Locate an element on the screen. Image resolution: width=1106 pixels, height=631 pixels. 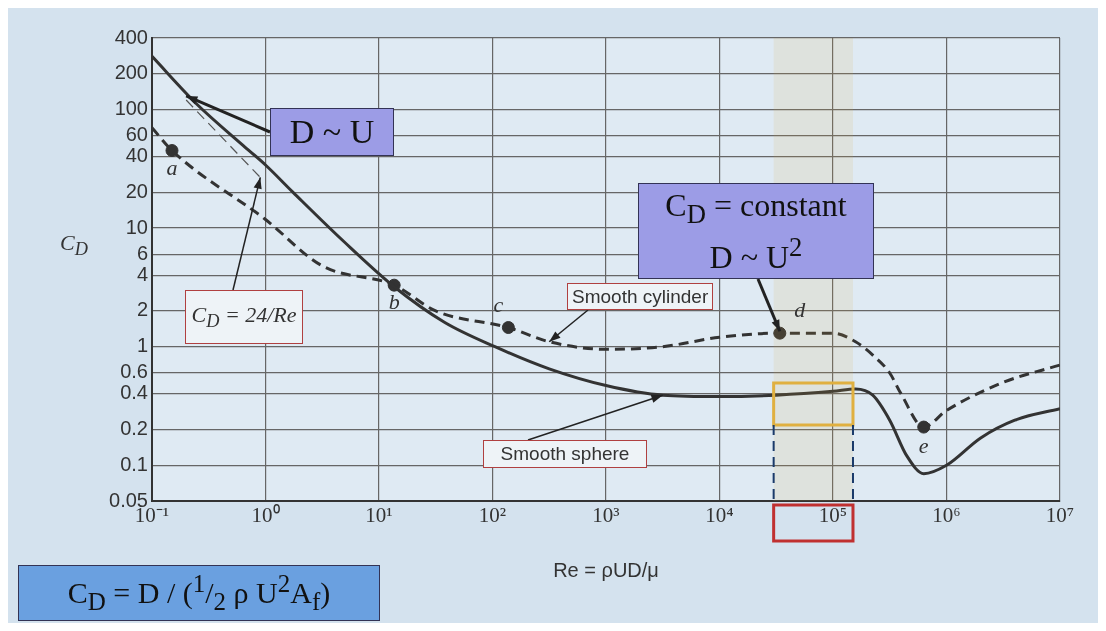
y-tick-label: 60 is located at coordinates (136, 134).